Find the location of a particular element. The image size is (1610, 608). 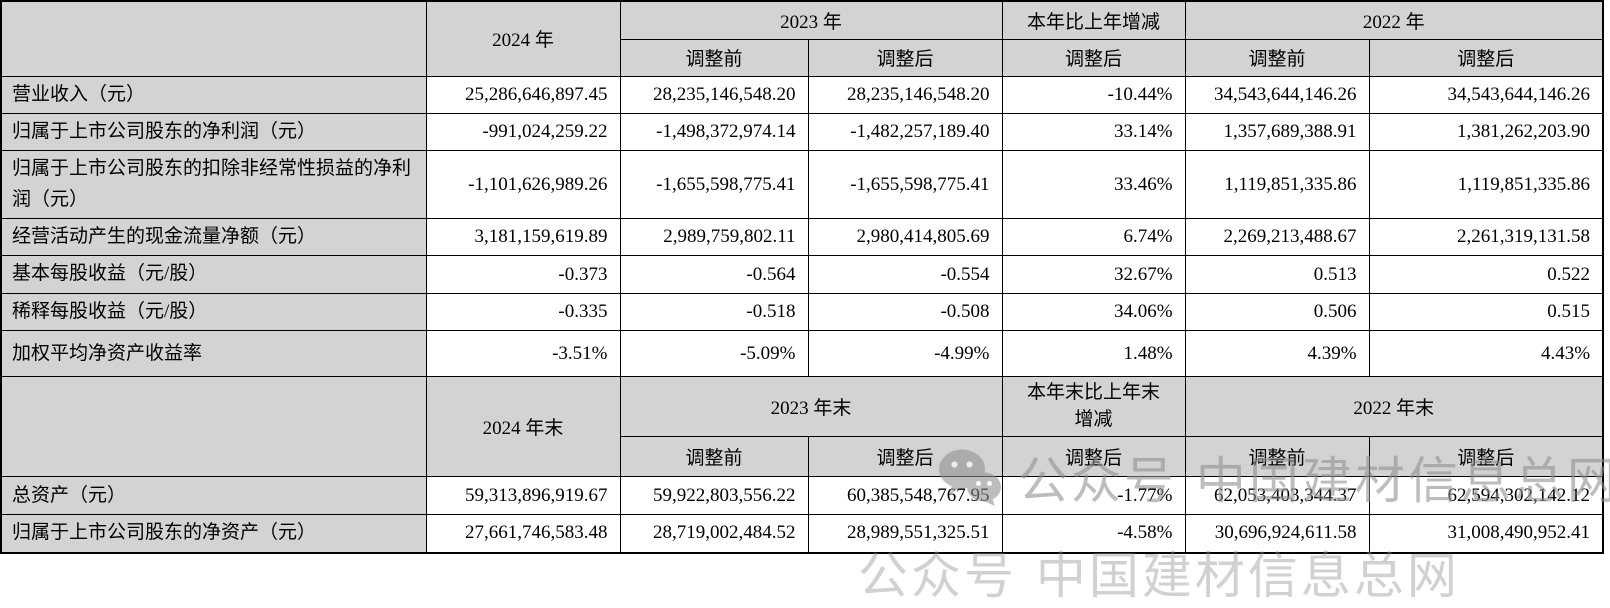

subheader-2022end-before-adjust: 调整前 is located at coordinates (1277, 457).